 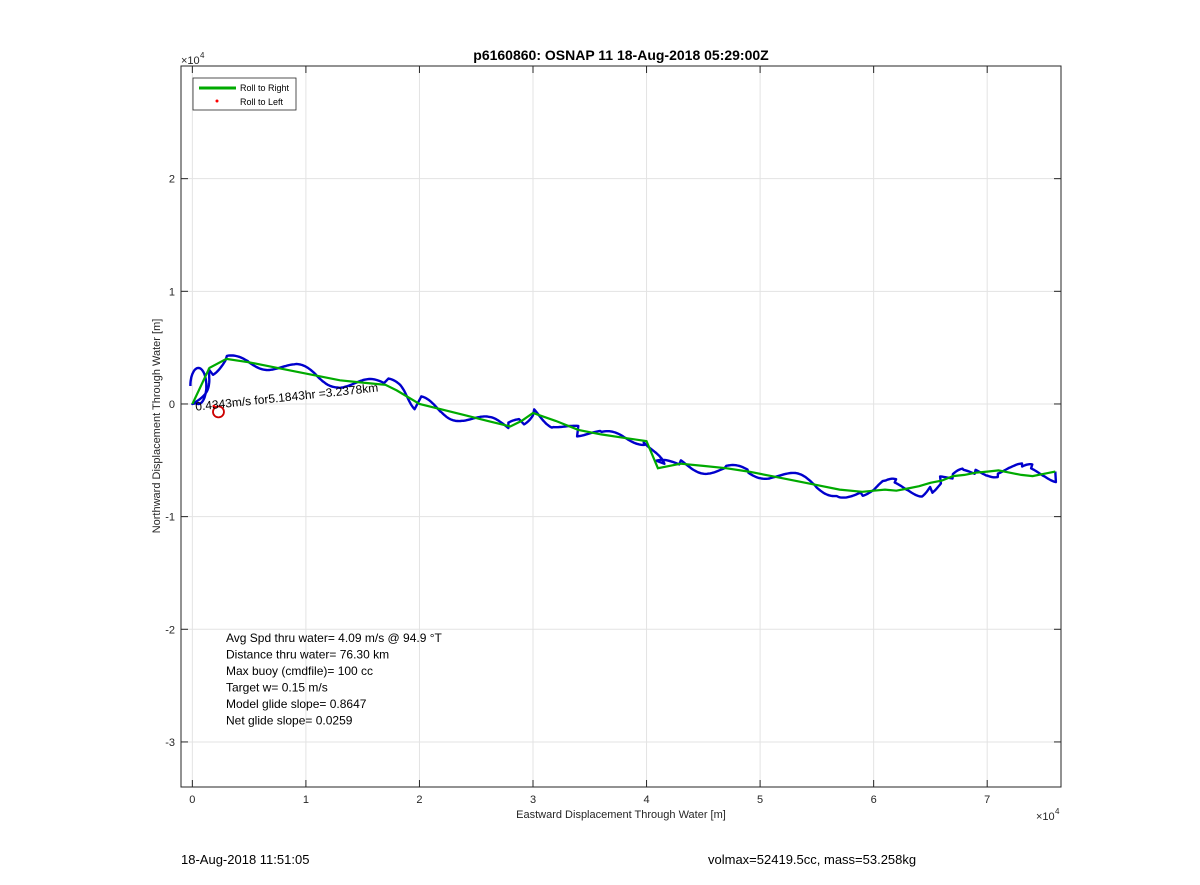 I want to click on x-tick-label: 2, so click(x=419, y=800).